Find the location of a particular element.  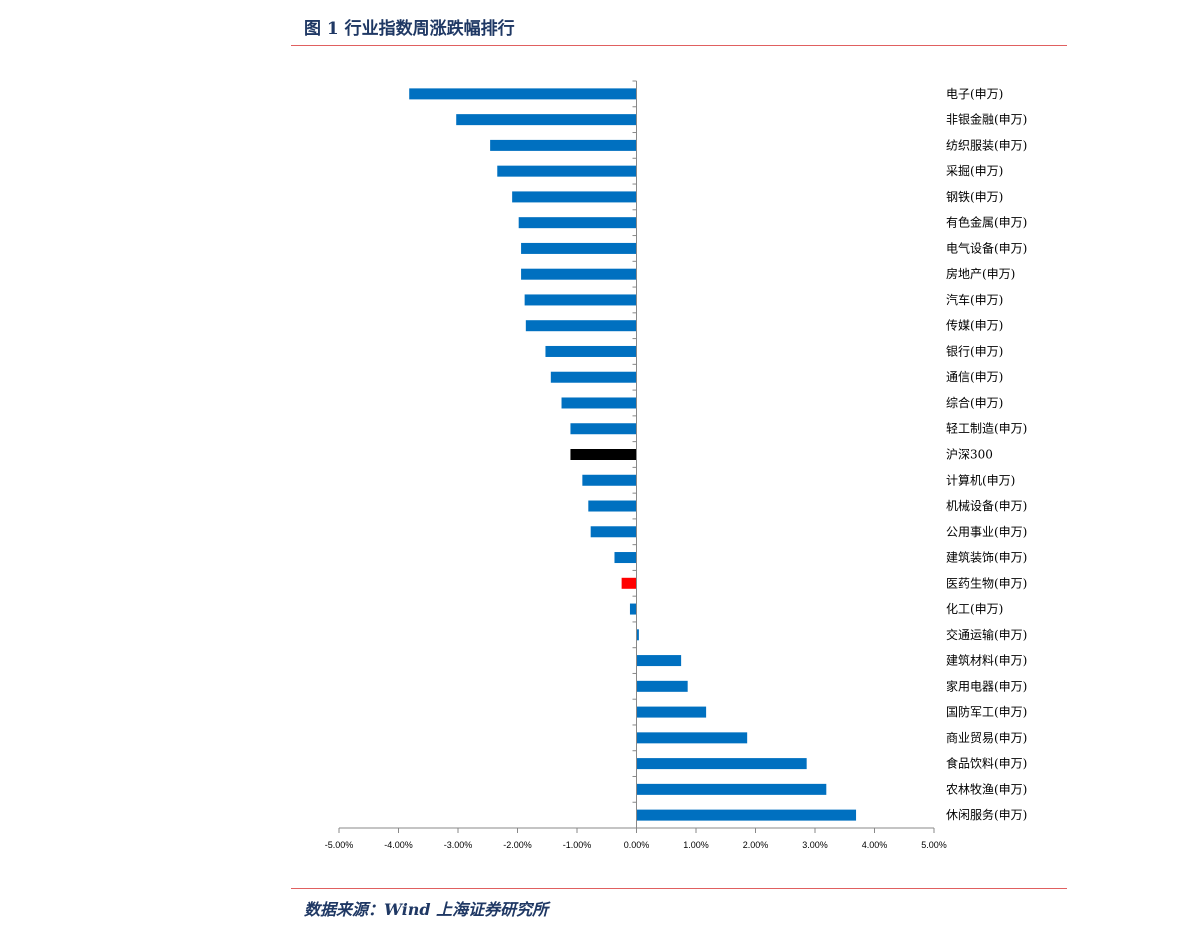

category-label: 休闲服务(申万) is located at coordinates (986, 814).